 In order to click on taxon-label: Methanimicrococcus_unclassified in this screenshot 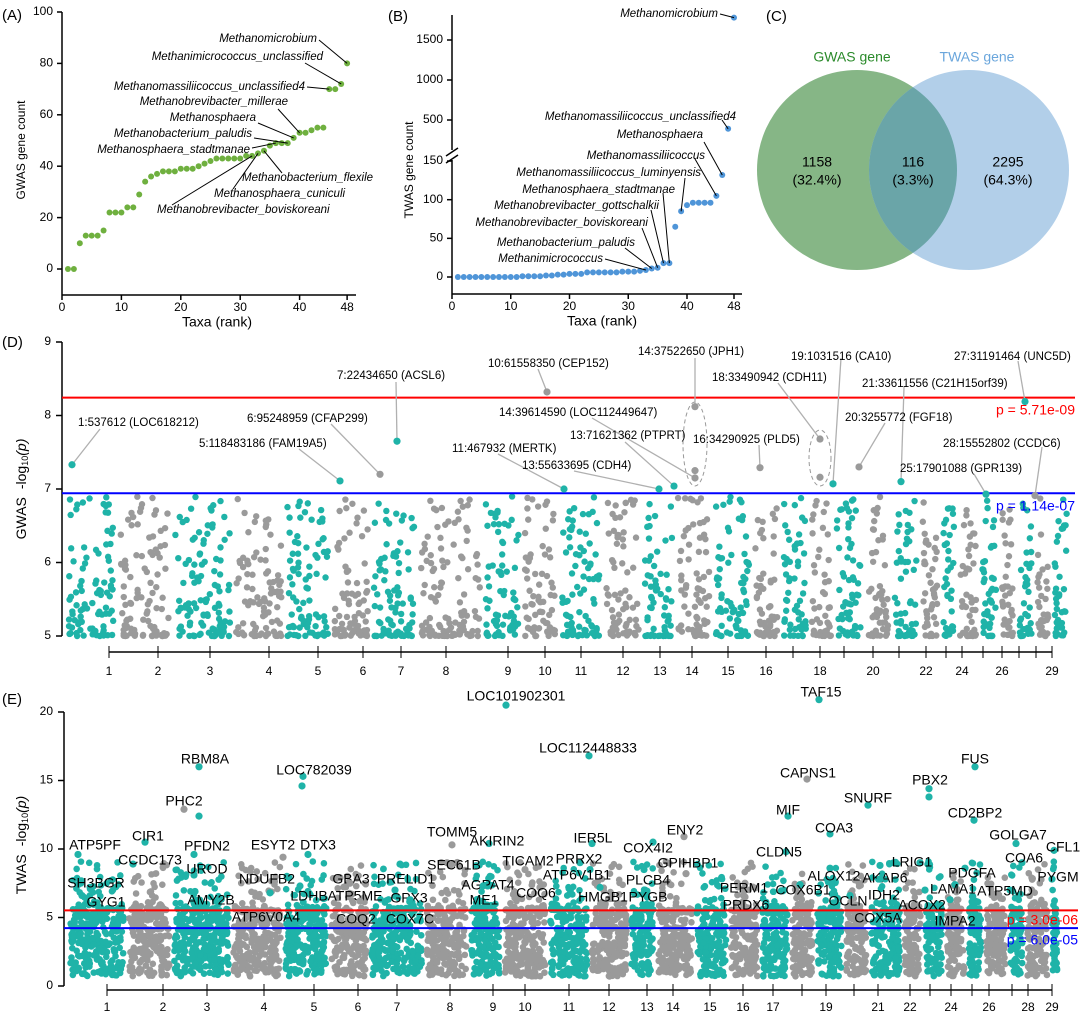, I will do `click(238, 57)`.